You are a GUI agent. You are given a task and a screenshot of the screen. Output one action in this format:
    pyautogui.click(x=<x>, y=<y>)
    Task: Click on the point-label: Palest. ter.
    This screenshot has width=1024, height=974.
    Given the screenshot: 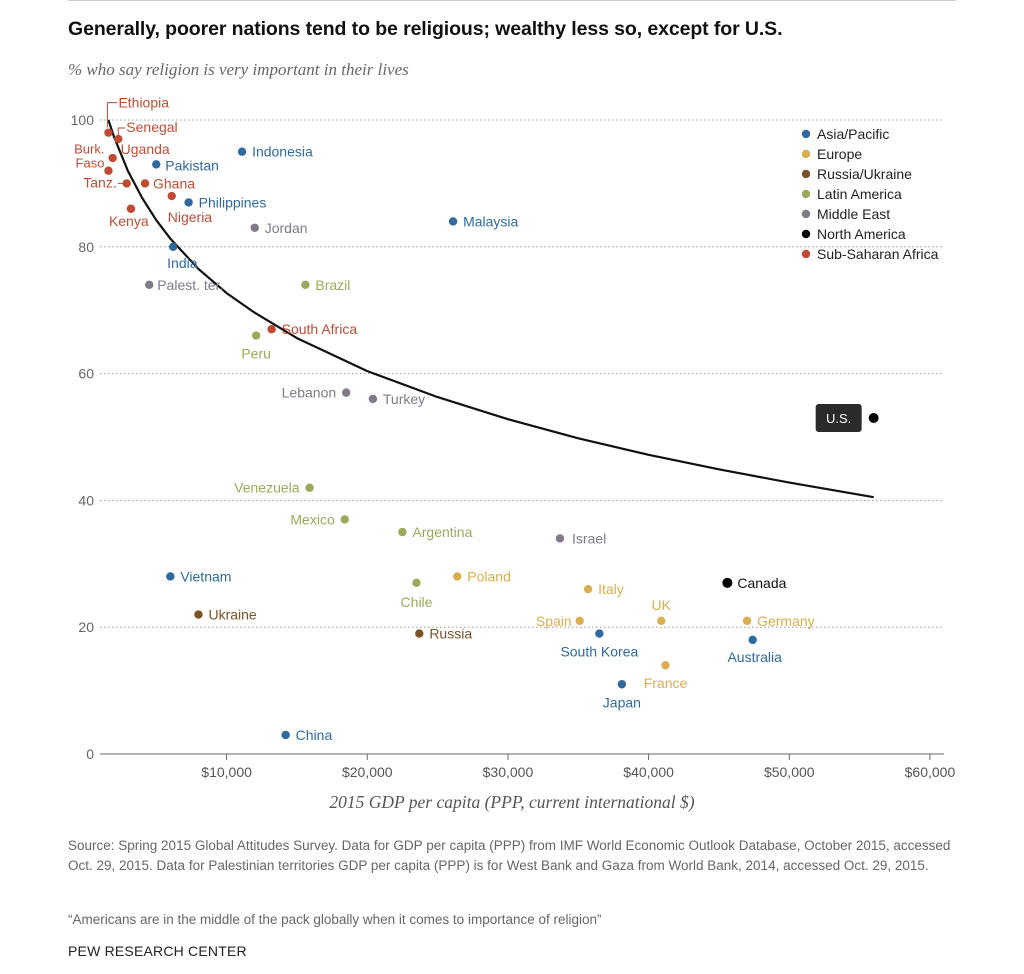 What is the action you would take?
    pyautogui.click(x=190, y=285)
    